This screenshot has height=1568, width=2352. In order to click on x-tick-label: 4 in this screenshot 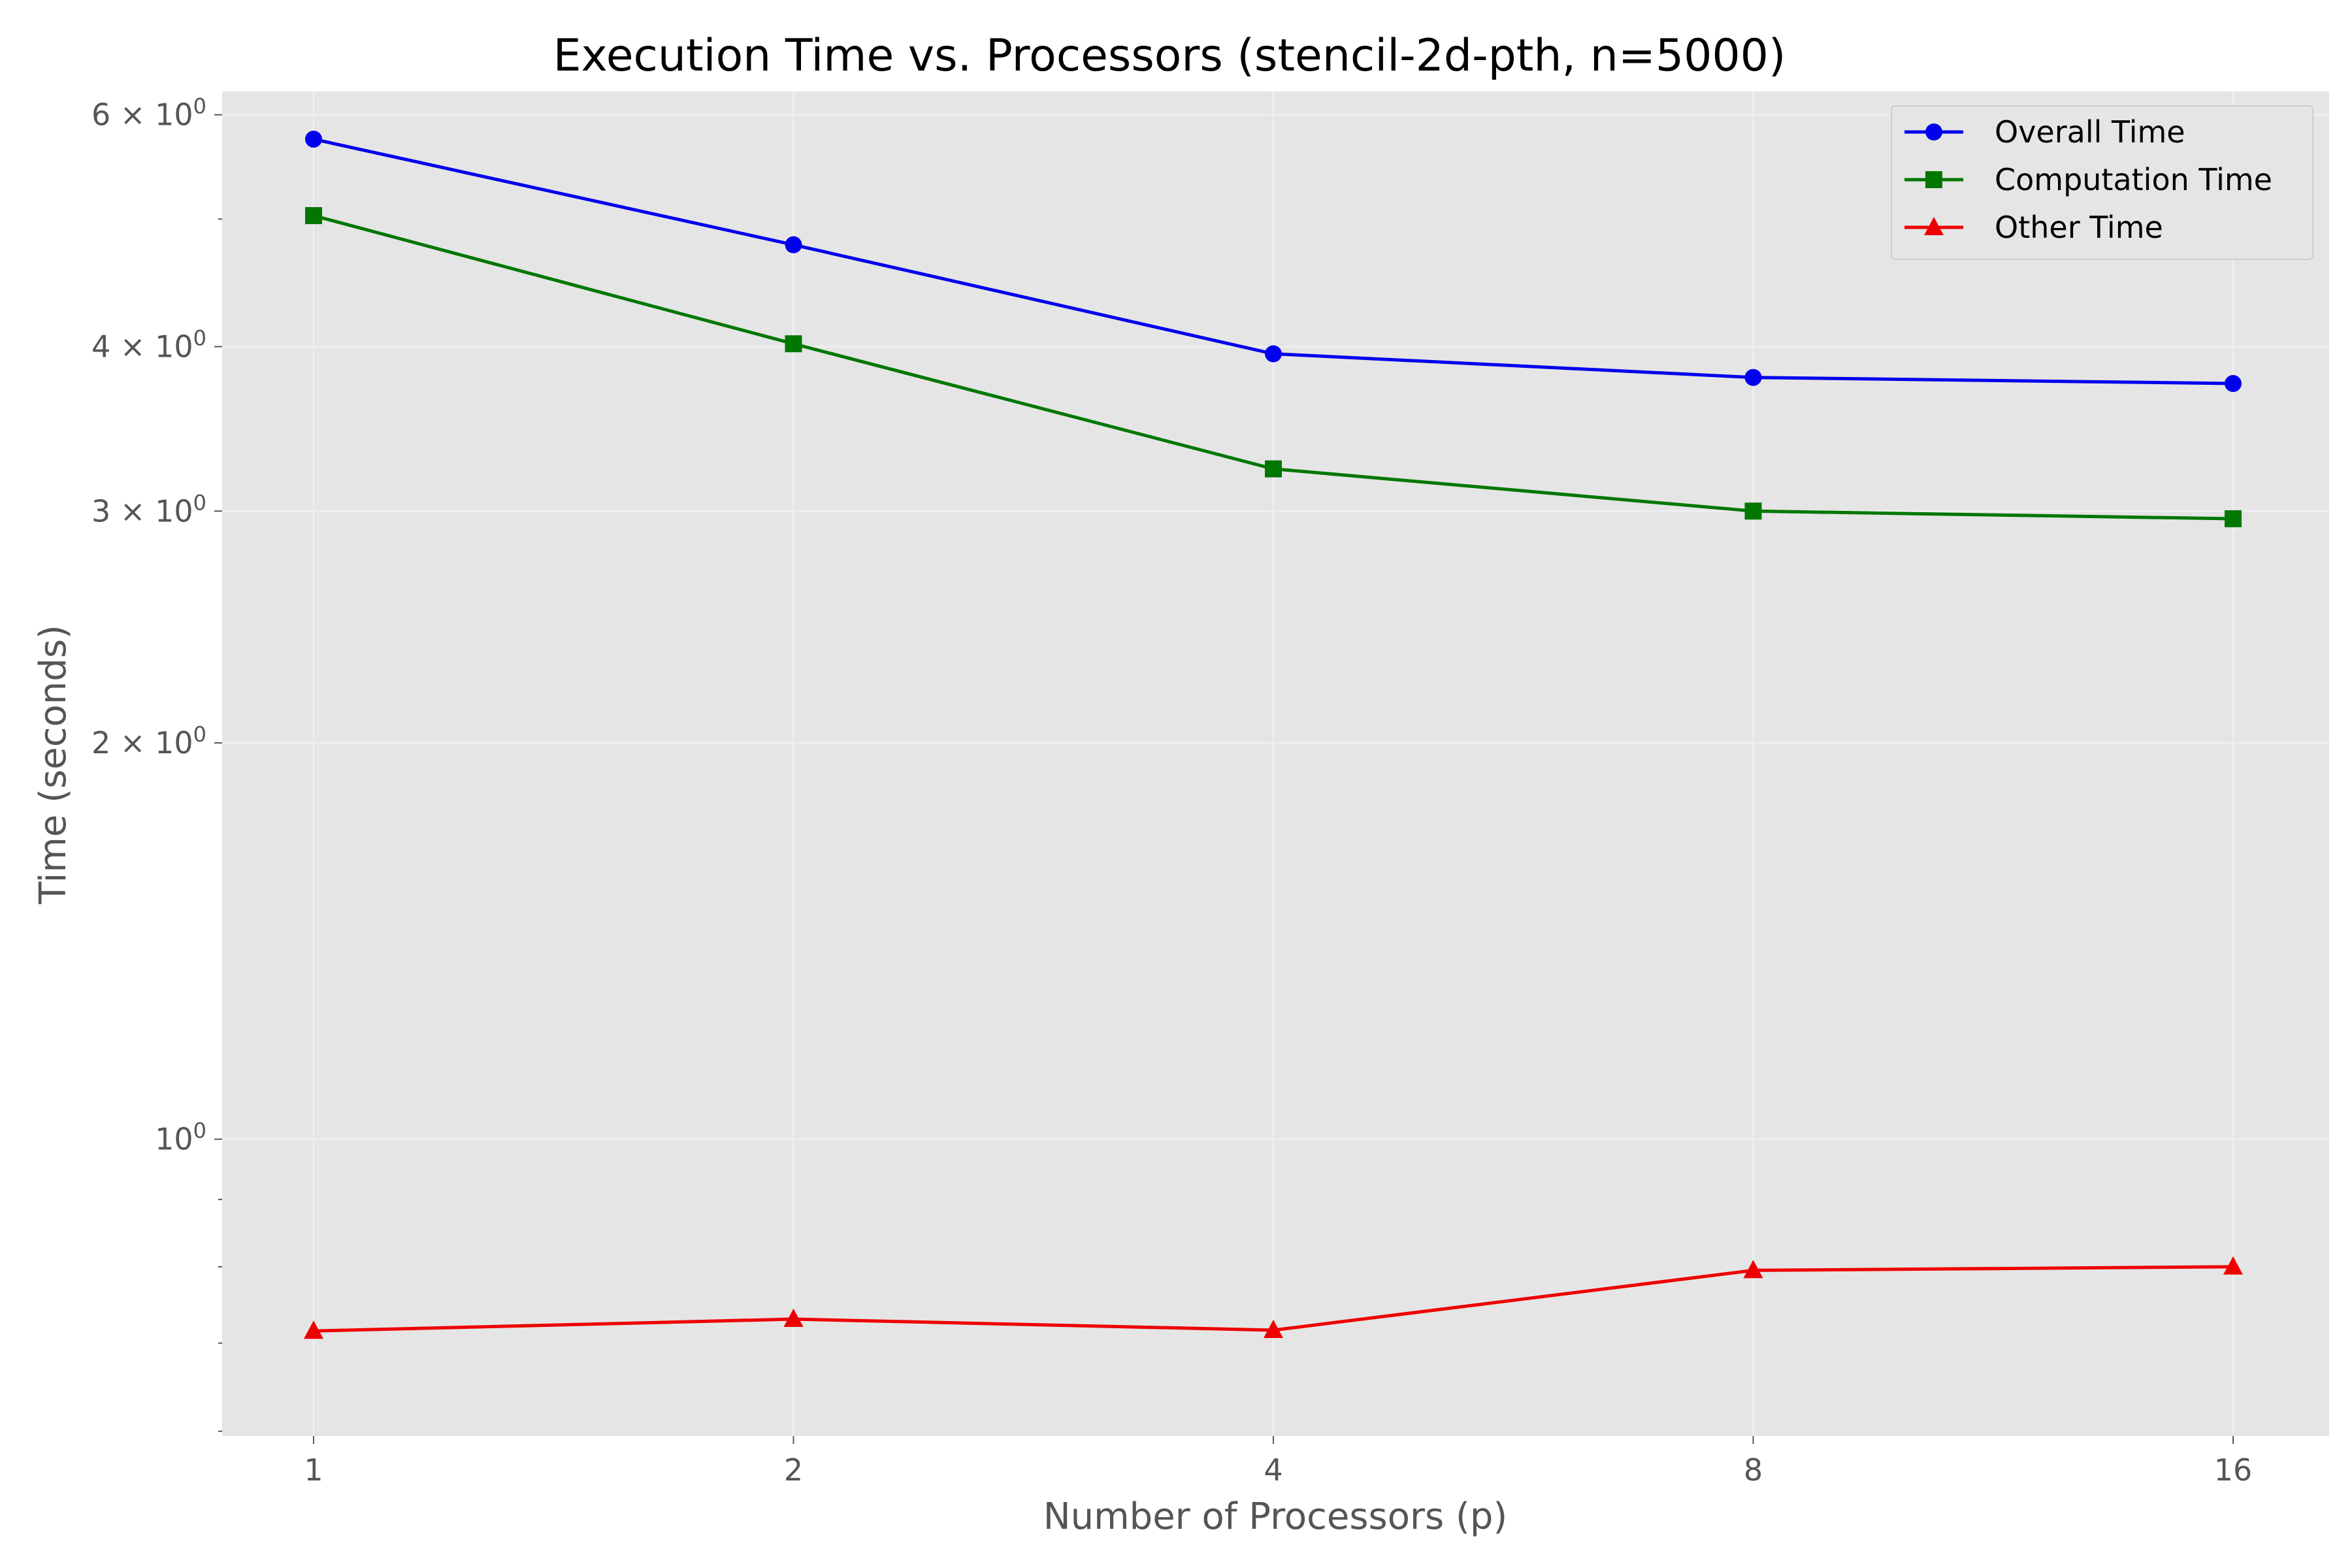, I will do `click(1273, 1470)`.